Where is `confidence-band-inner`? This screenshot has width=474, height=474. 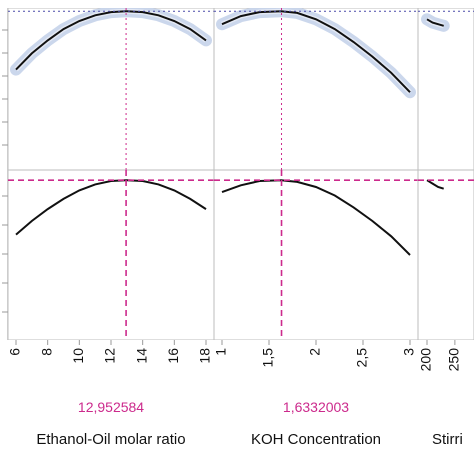
confidence-band-inner is located at coordinates (111, 40).